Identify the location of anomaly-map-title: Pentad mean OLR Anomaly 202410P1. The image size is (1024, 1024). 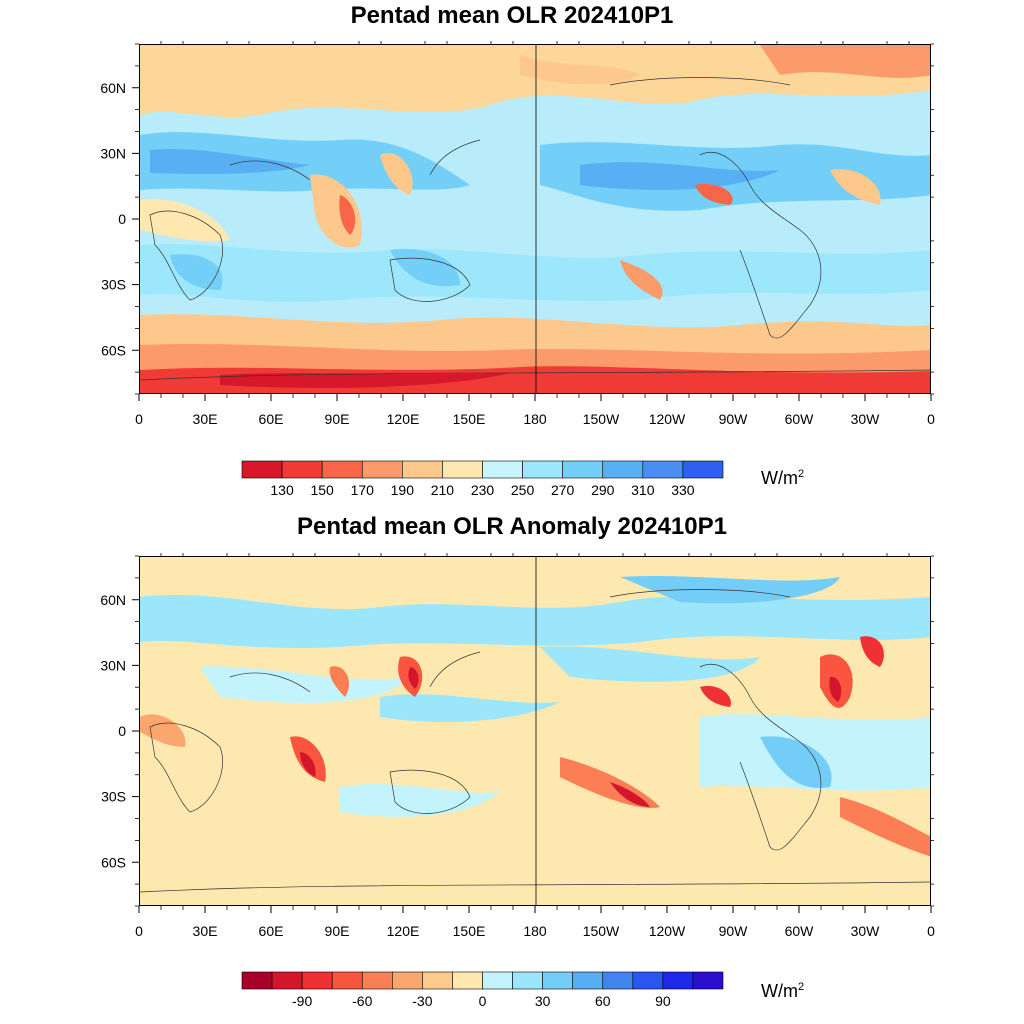
(512, 526).